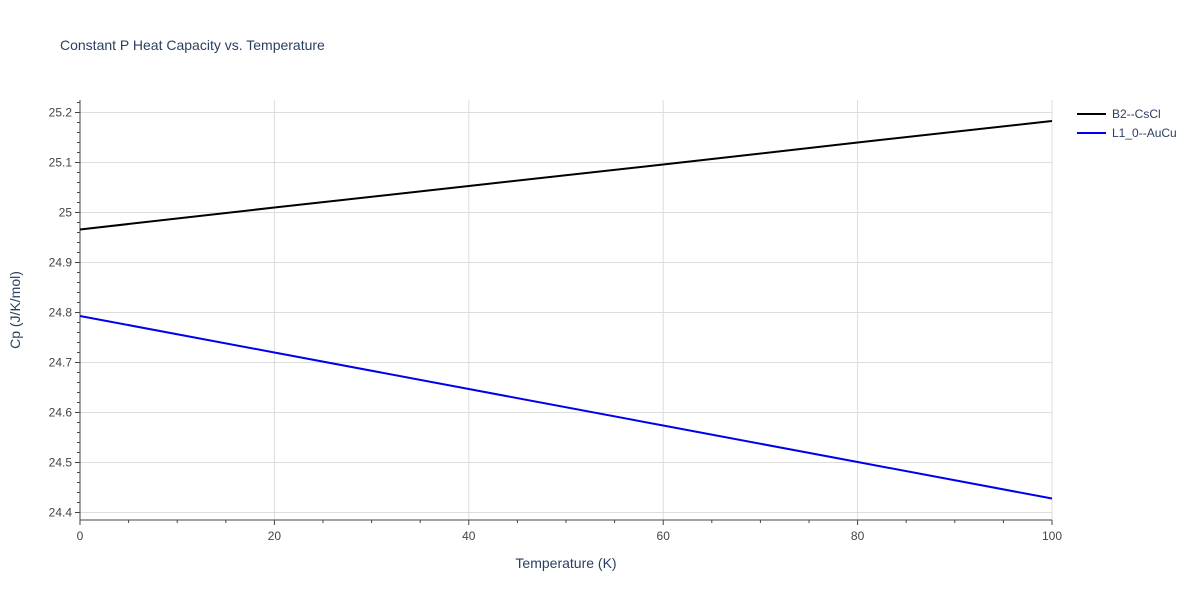 The width and height of the screenshot is (1200, 600). I want to click on x-tick-label: 40, so click(469, 536).